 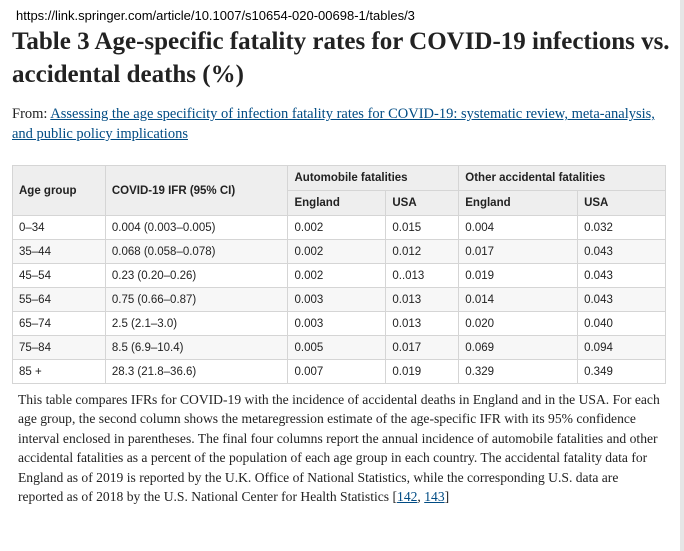 I want to click on cell-auto-usa: 0.012, so click(x=422, y=251).